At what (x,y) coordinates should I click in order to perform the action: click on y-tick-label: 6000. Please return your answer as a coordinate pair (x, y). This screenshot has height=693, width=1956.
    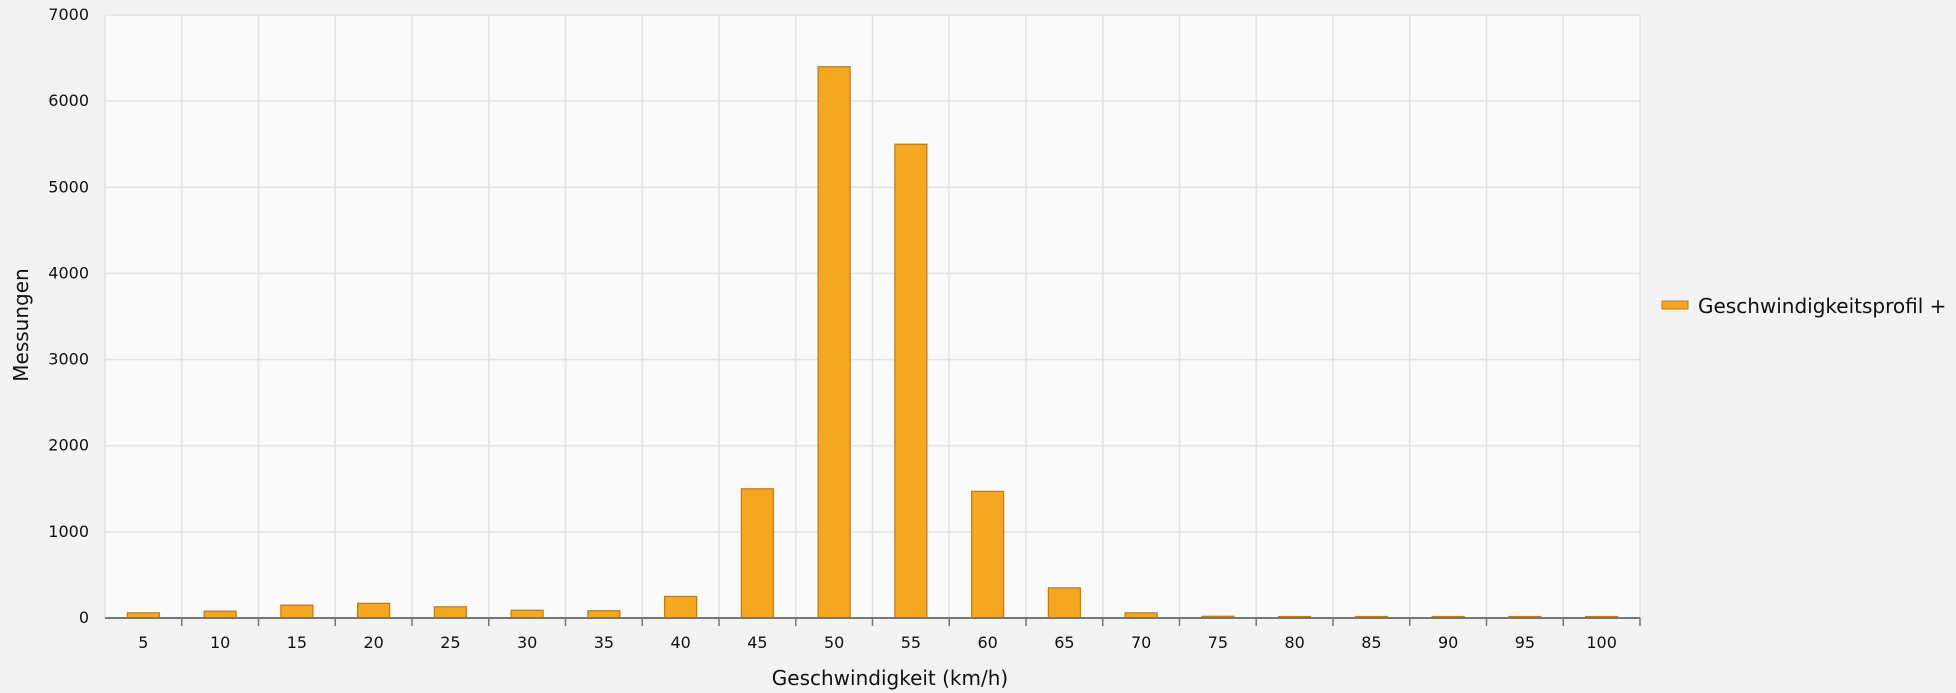
    Looking at the image, I should click on (68, 100).